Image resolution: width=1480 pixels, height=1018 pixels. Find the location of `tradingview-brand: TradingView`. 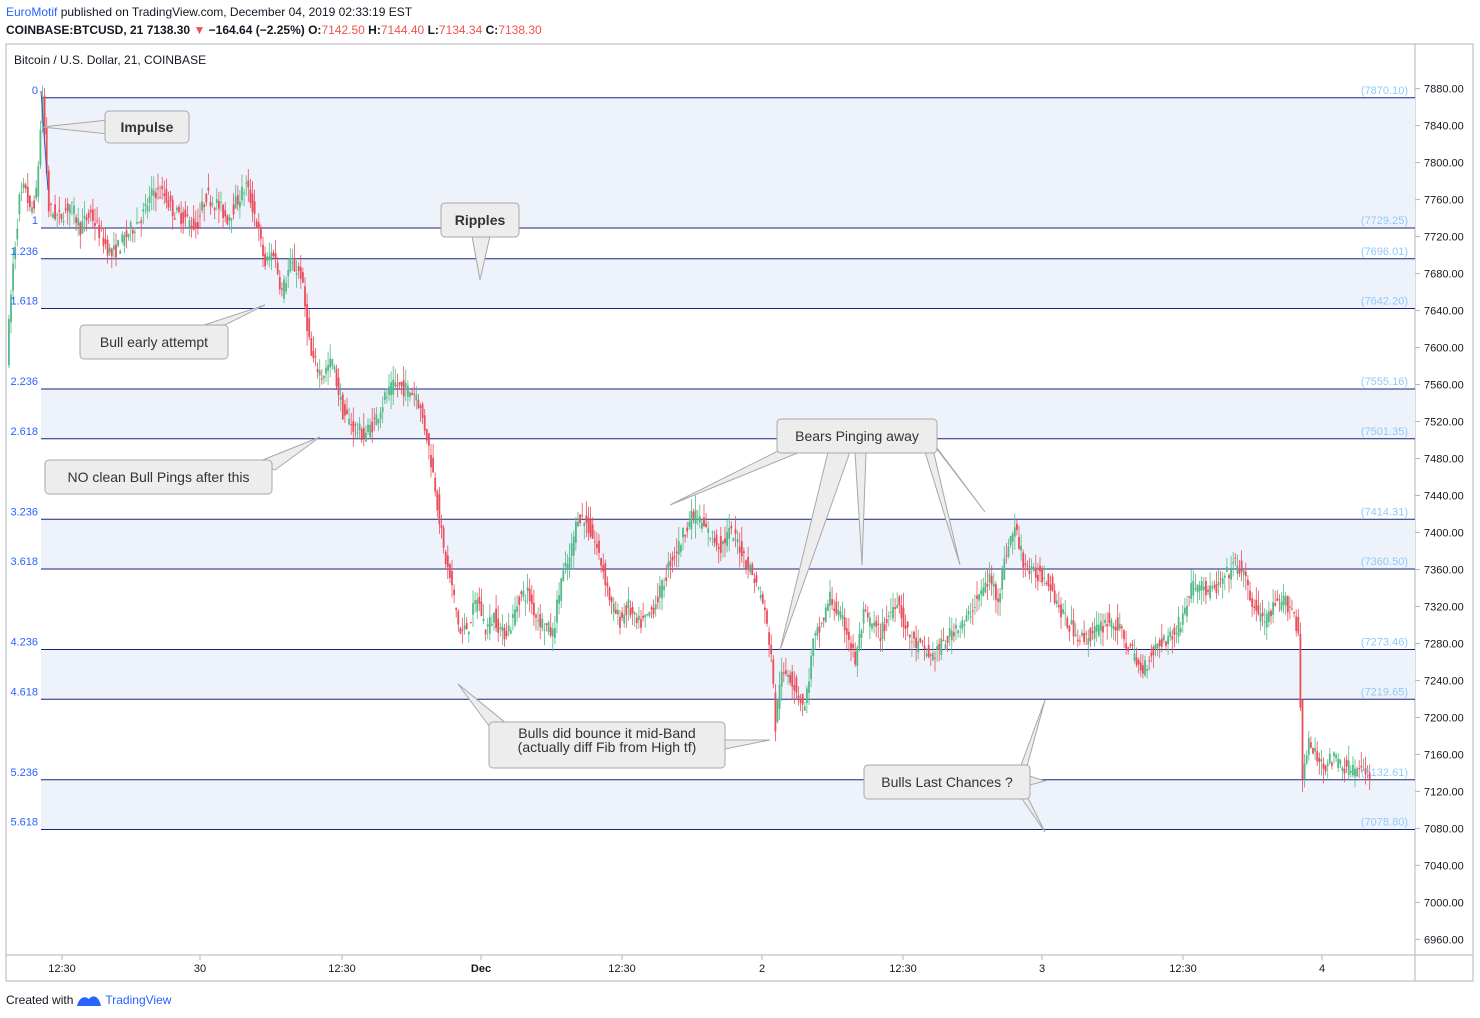

tradingview-brand: TradingView is located at coordinates (138, 1000).